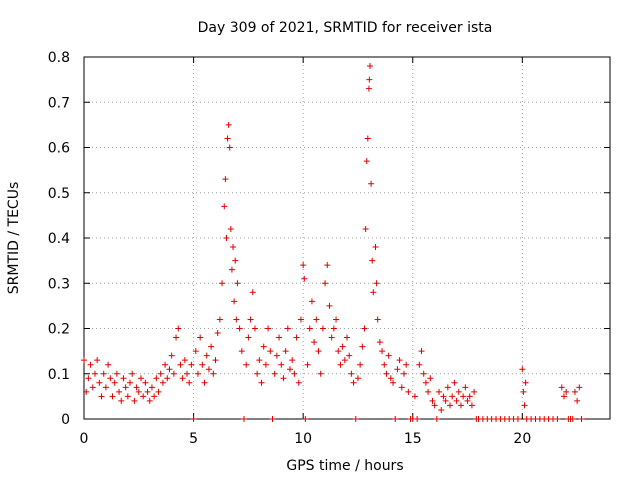  I want to click on x-tick-label: 10, so click(303, 439).